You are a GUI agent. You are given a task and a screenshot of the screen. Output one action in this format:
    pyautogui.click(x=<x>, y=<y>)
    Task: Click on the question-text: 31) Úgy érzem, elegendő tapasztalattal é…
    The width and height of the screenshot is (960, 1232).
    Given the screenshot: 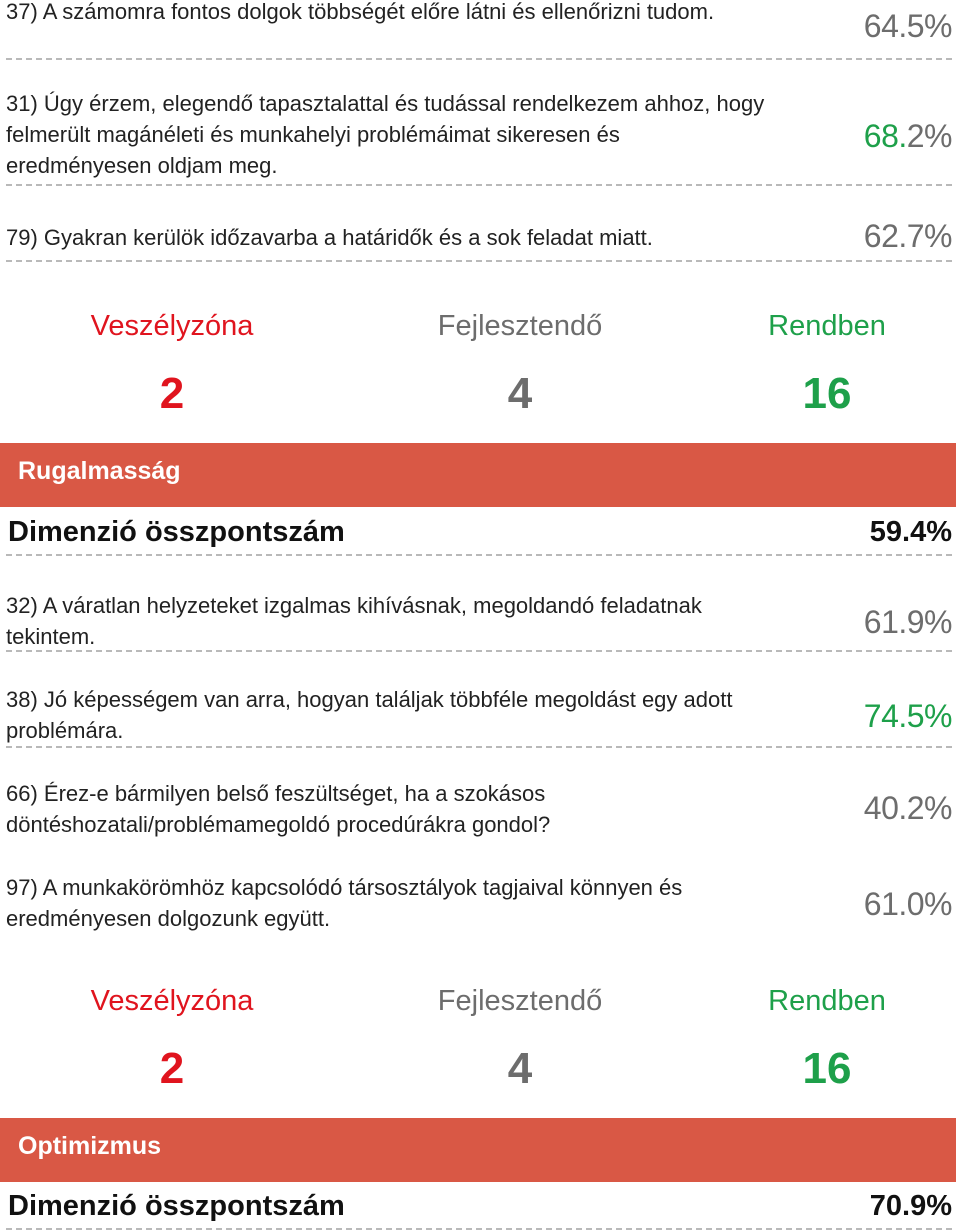 What is the action you would take?
    pyautogui.click(x=385, y=134)
    